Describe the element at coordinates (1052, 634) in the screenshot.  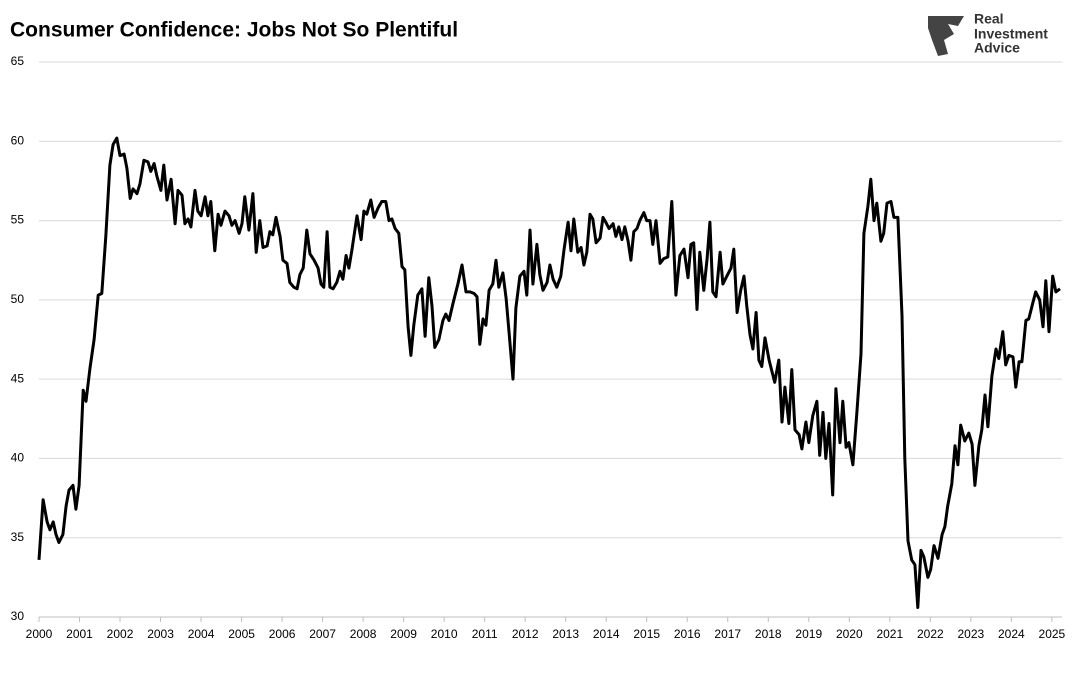
I see `x-tick-label: 2025` at that location.